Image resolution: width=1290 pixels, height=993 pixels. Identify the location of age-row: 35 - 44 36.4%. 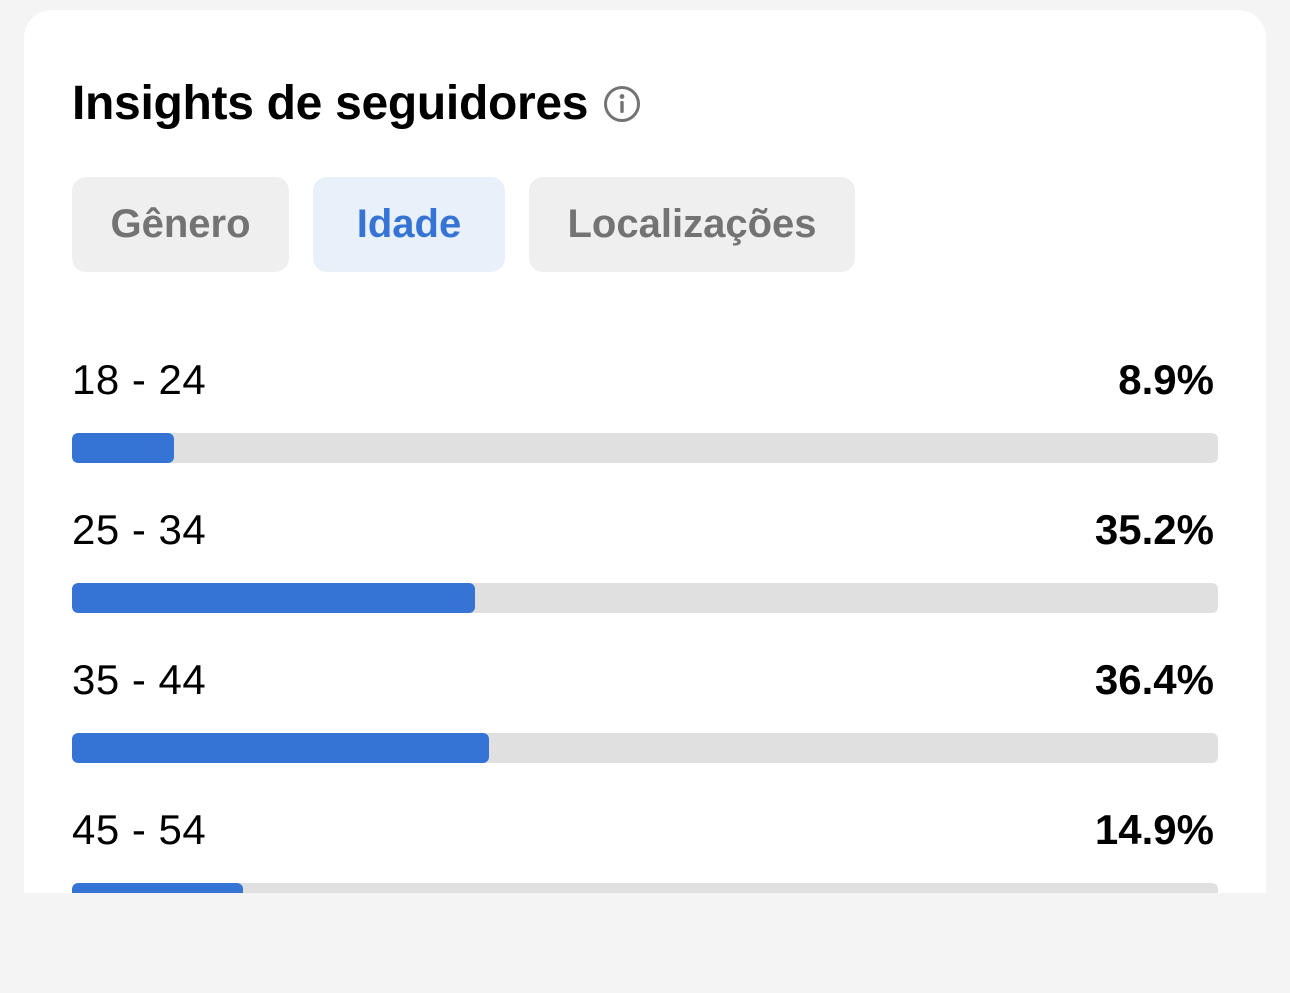
(645, 730).